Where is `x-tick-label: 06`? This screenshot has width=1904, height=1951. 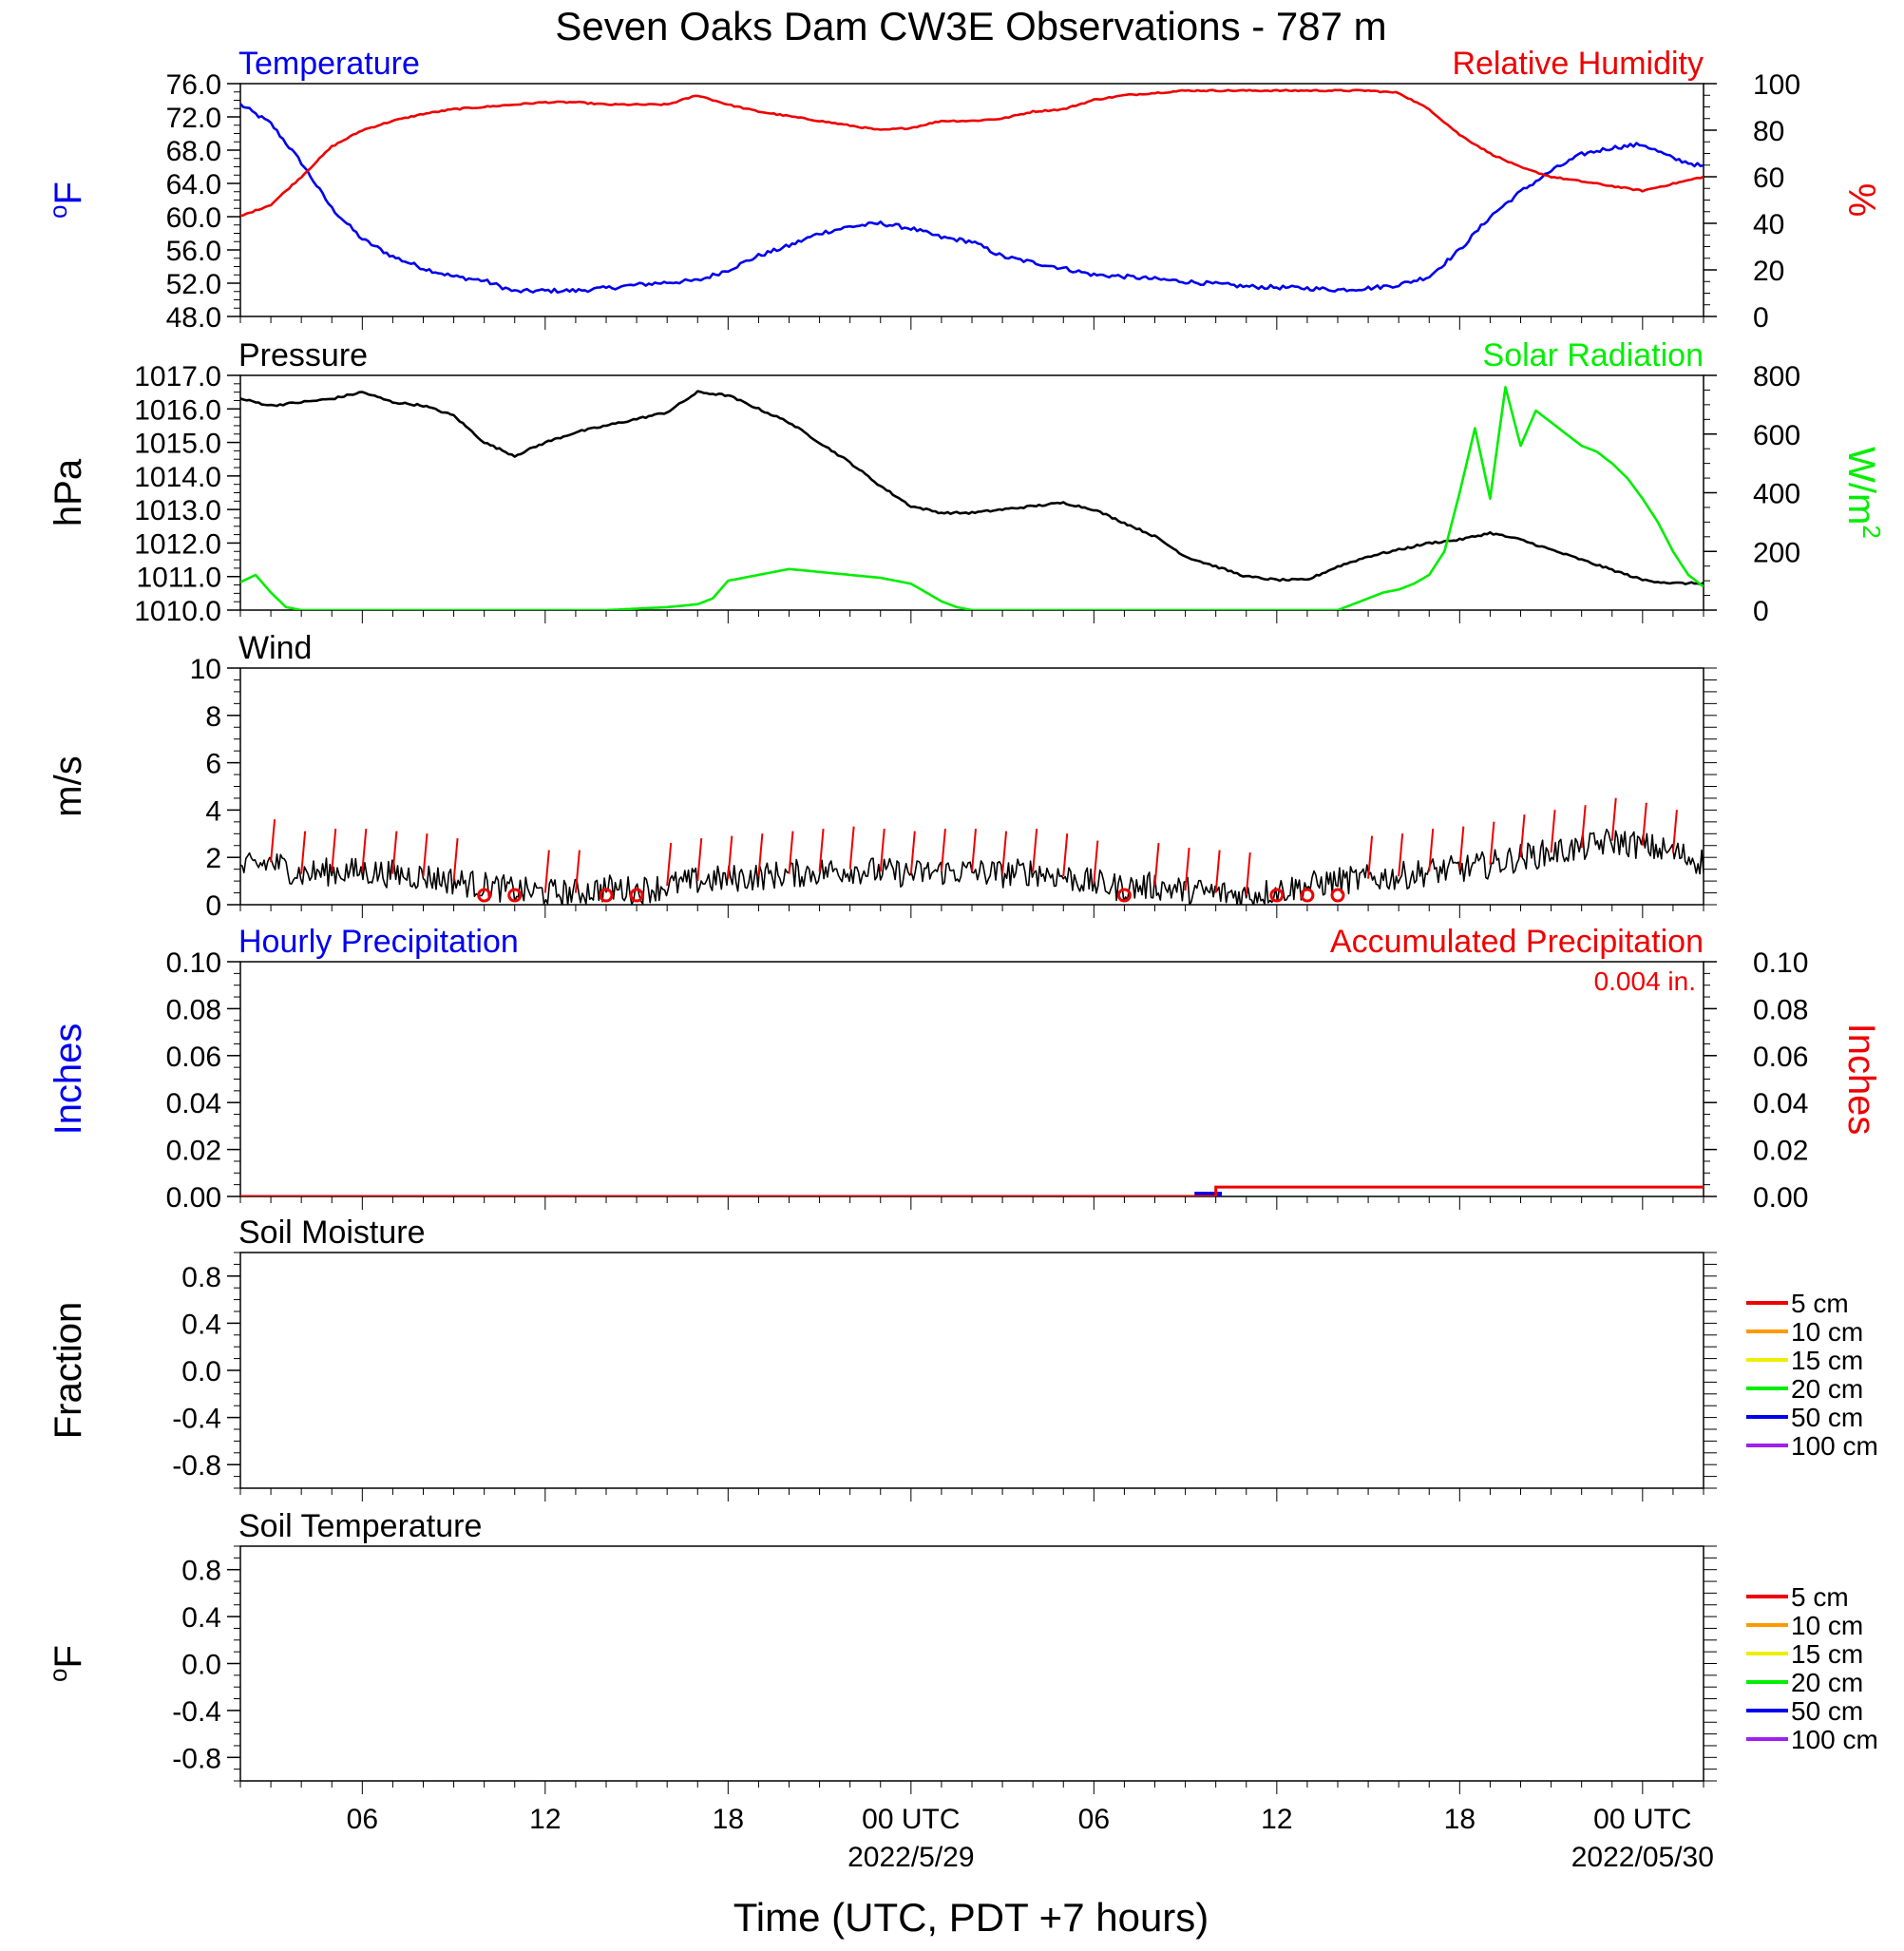
x-tick-label: 06 is located at coordinates (363, 1820).